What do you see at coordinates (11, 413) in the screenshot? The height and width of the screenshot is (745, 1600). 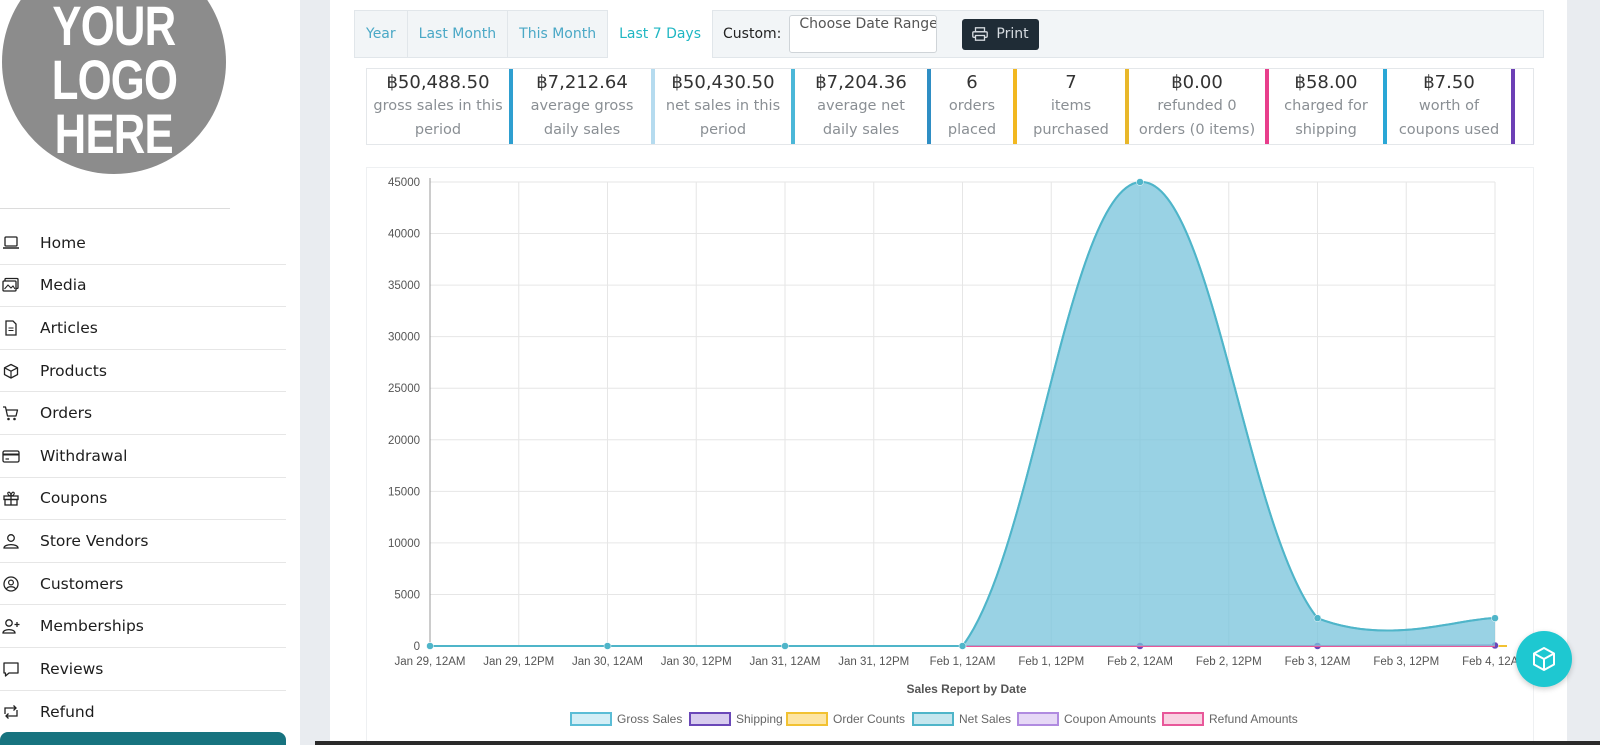 I see `cart-icon` at bounding box center [11, 413].